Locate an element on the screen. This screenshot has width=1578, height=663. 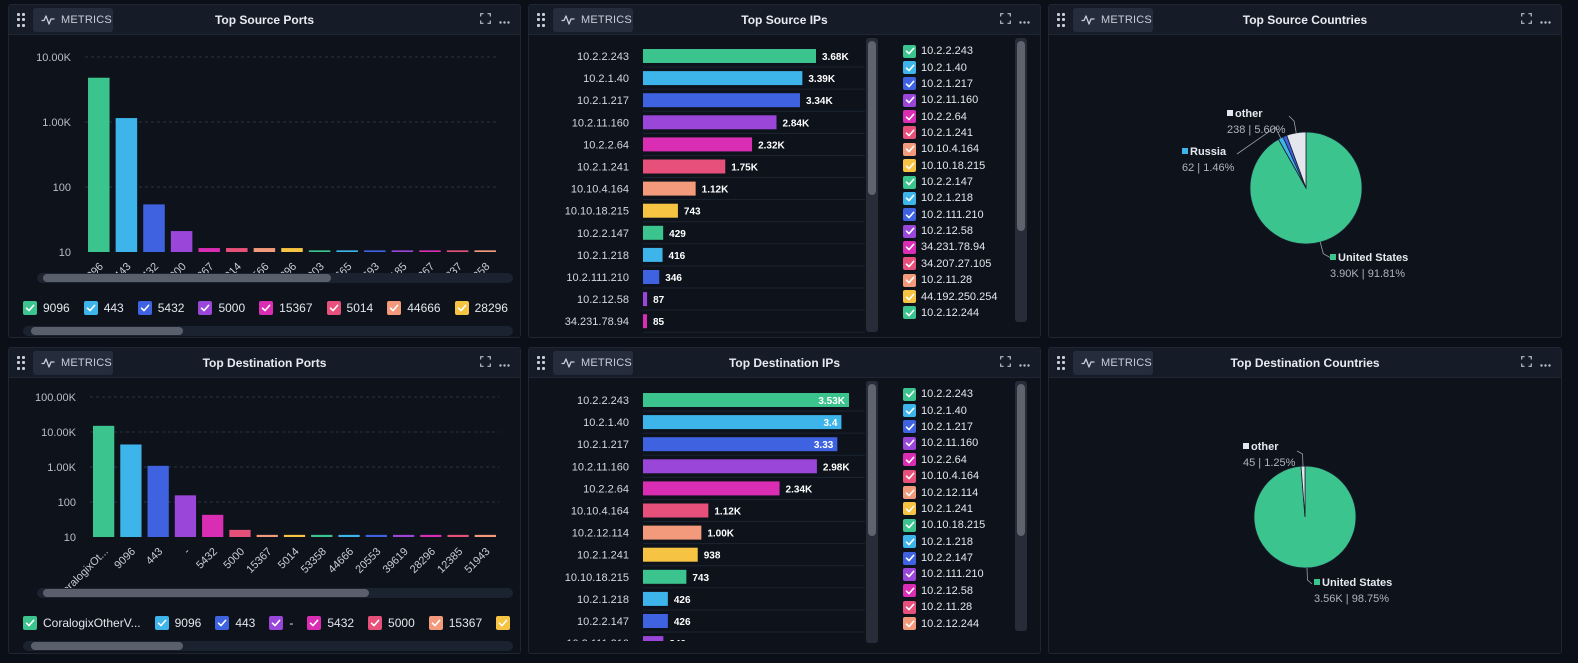
legend-item: 10.2.1.217 is located at coordinates (958, 427).